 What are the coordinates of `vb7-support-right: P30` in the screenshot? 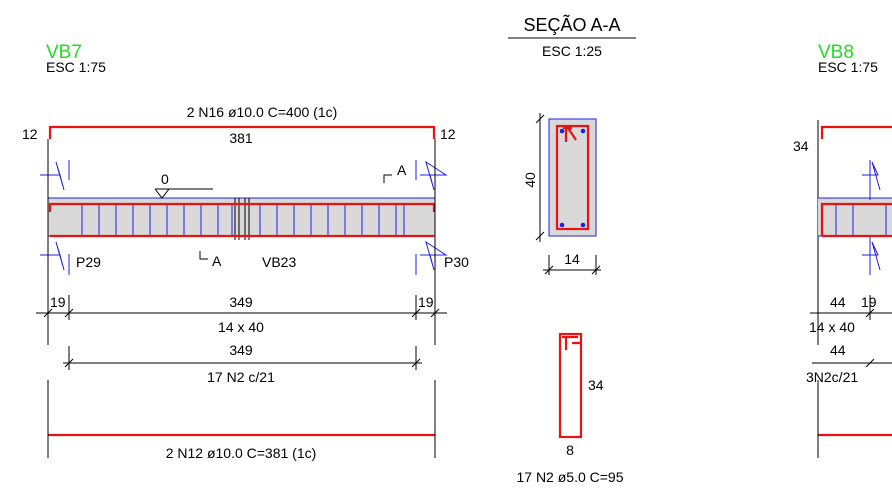 It's located at (456, 262).